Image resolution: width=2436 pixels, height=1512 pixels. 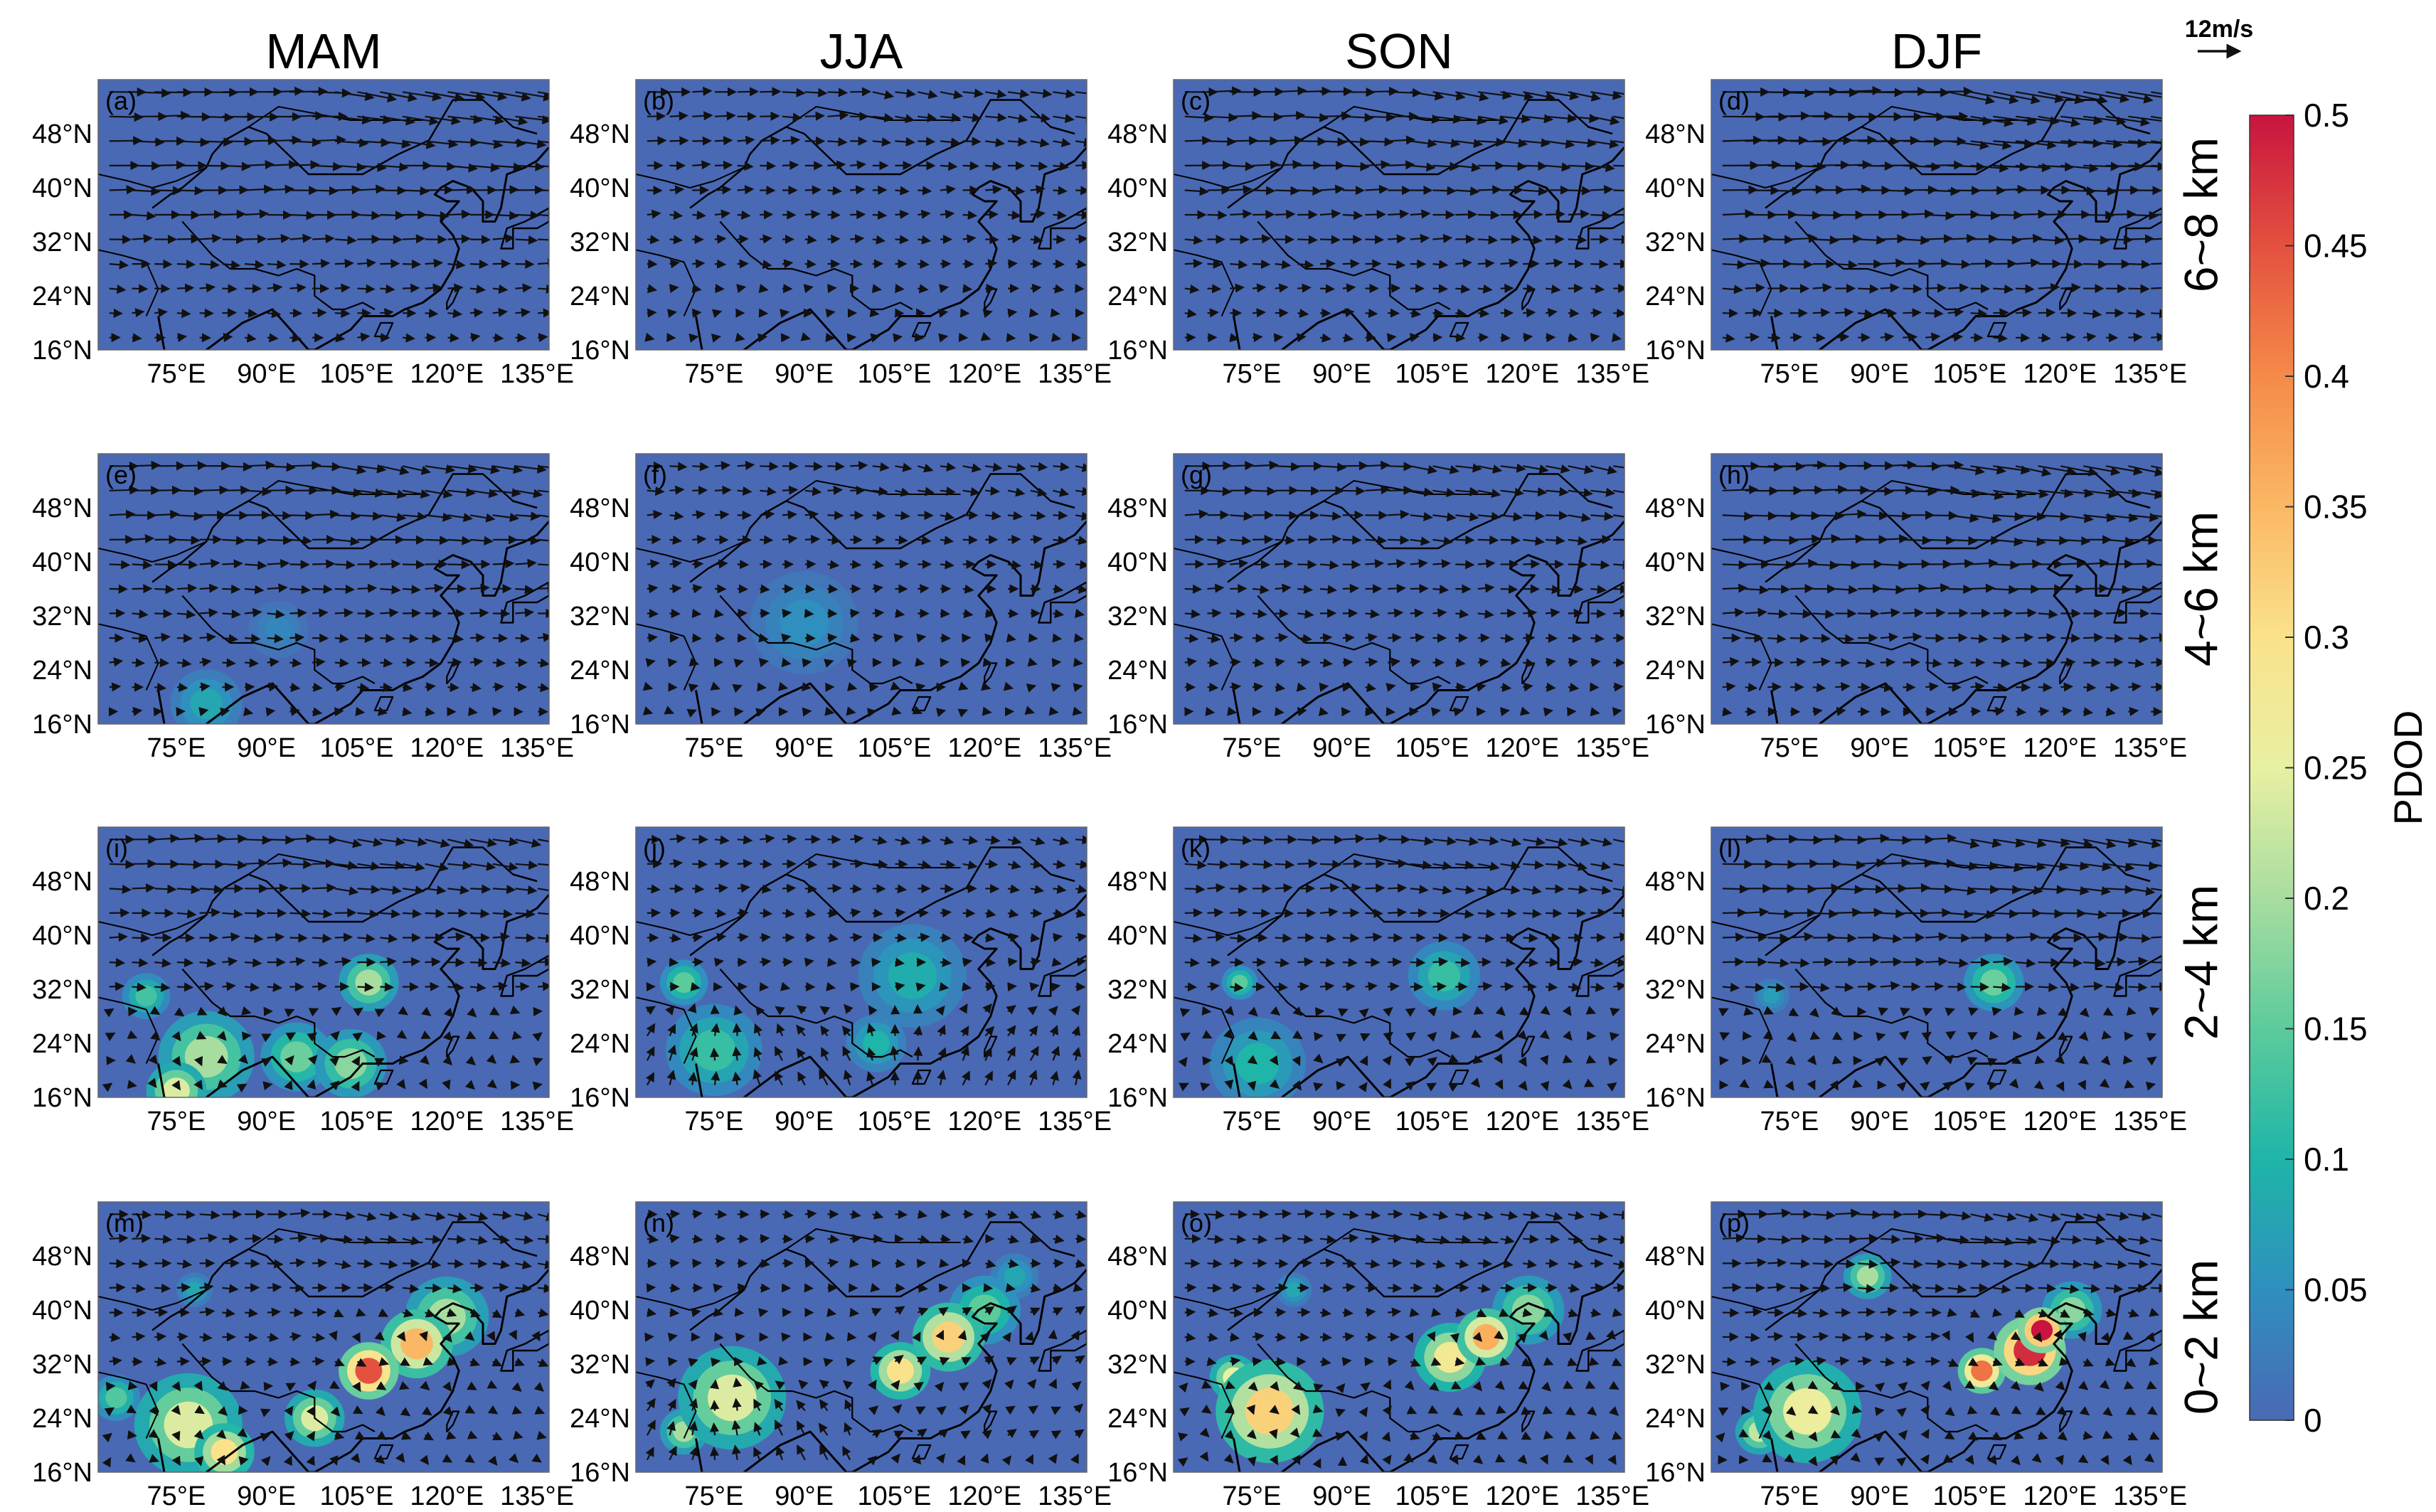 What do you see at coordinates (1137, 1311) in the screenshot?
I see `y-tick-label: 40°N` at bounding box center [1137, 1311].